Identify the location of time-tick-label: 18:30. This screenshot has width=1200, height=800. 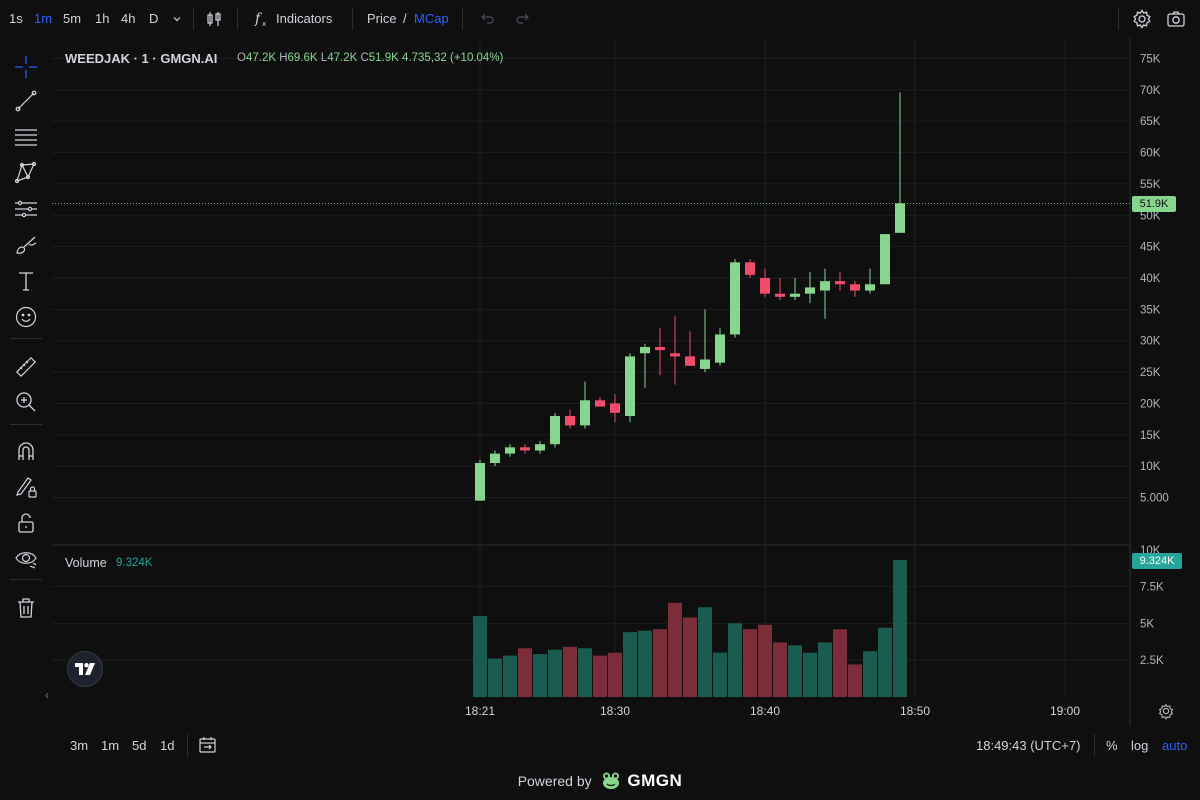
(615, 711).